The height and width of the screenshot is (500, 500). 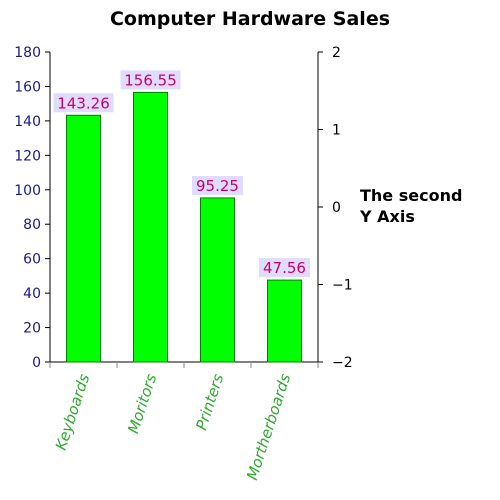 I want to click on x-tick-label: Mortherboards, so click(x=268, y=427).